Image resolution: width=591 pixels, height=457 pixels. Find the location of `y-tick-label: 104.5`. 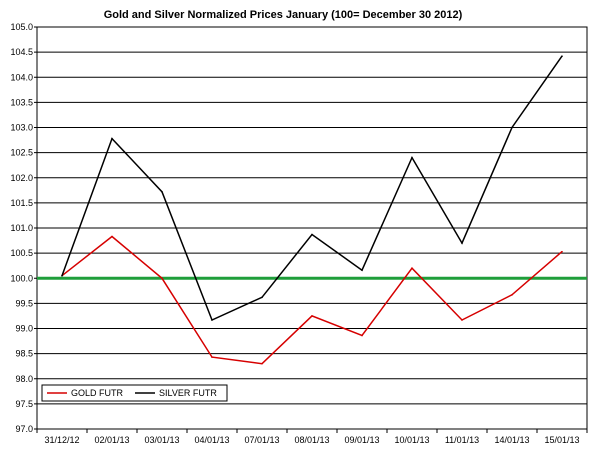

y-tick-label: 104.5 is located at coordinates (21, 52).